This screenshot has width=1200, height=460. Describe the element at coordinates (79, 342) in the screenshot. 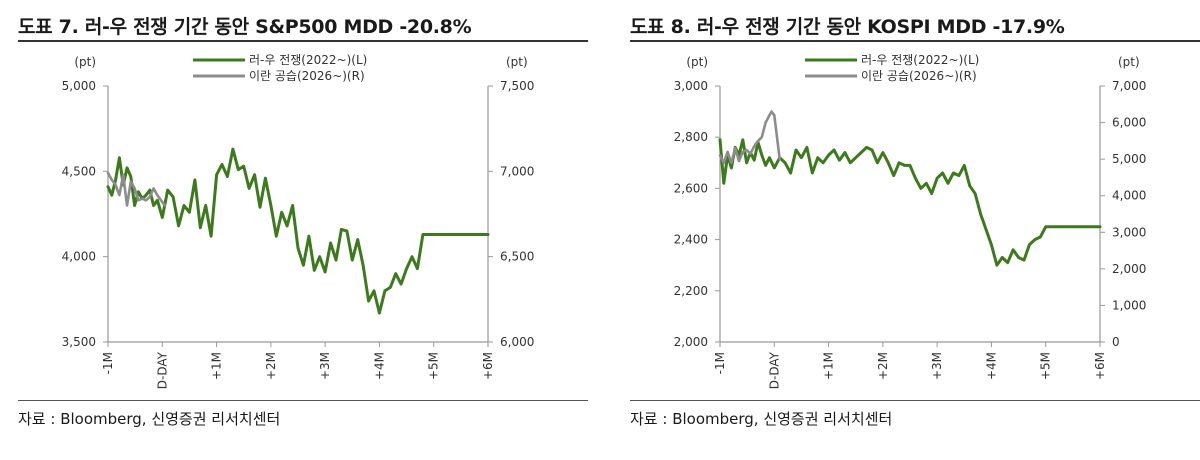

I see `left-tick-label: 3,500` at that location.